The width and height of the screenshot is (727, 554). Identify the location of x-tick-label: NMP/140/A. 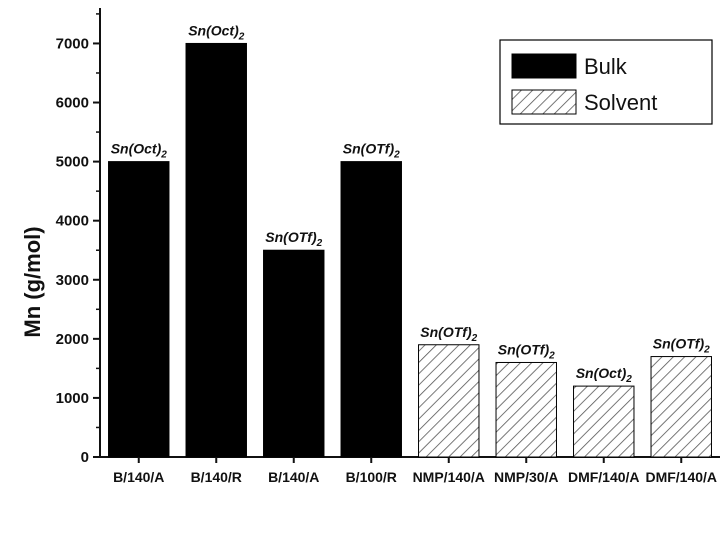
(449, 477).